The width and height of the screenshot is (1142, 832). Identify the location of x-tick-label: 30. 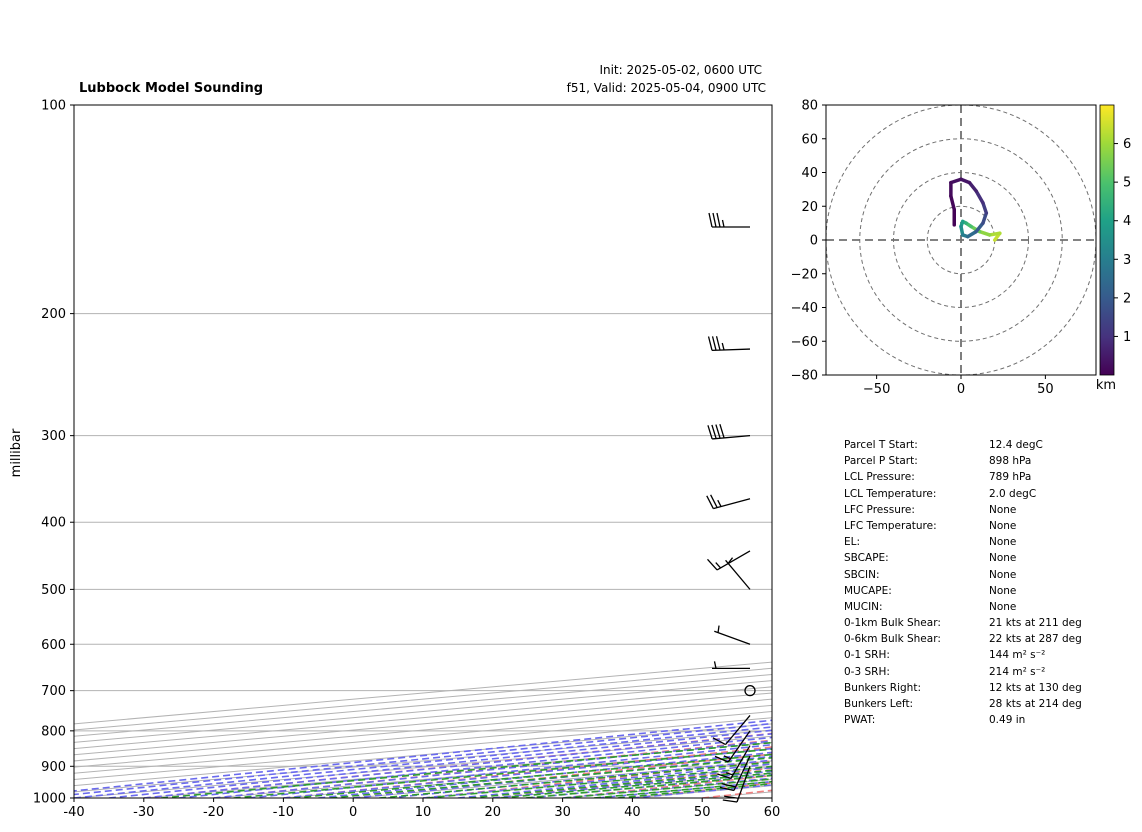
(562, 812).